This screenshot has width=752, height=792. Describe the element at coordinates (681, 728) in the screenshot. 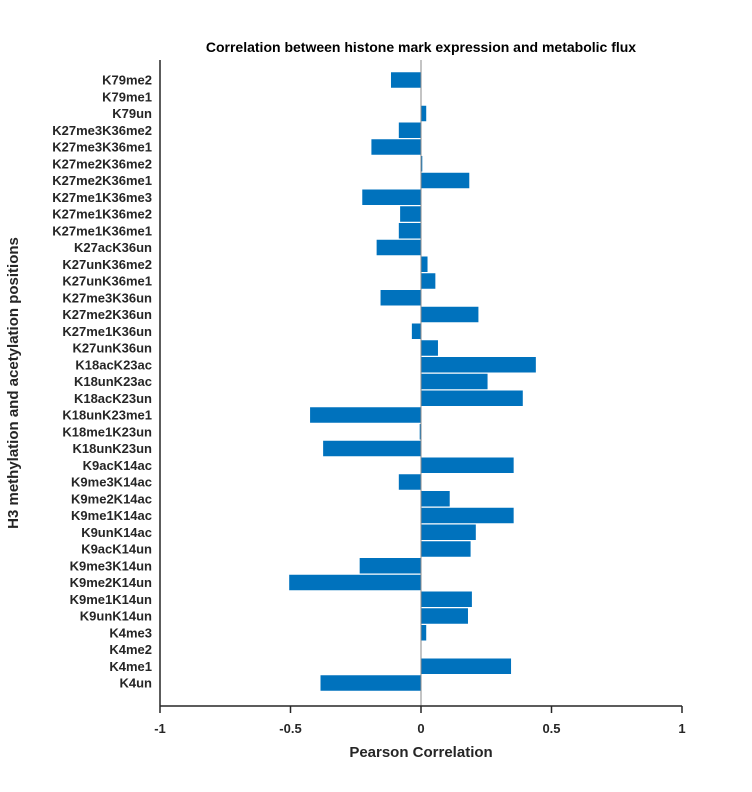

I see `x-tick-label: 1` at that location.